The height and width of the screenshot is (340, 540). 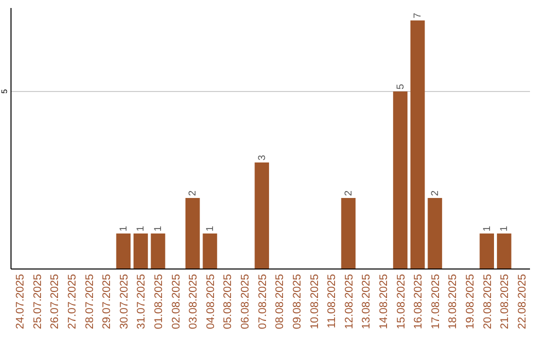 What do you see at coordinates (470, 302) in the screenshot?
I see `x-tick-label: 19.08.2025` at bounding box center [470, 302].